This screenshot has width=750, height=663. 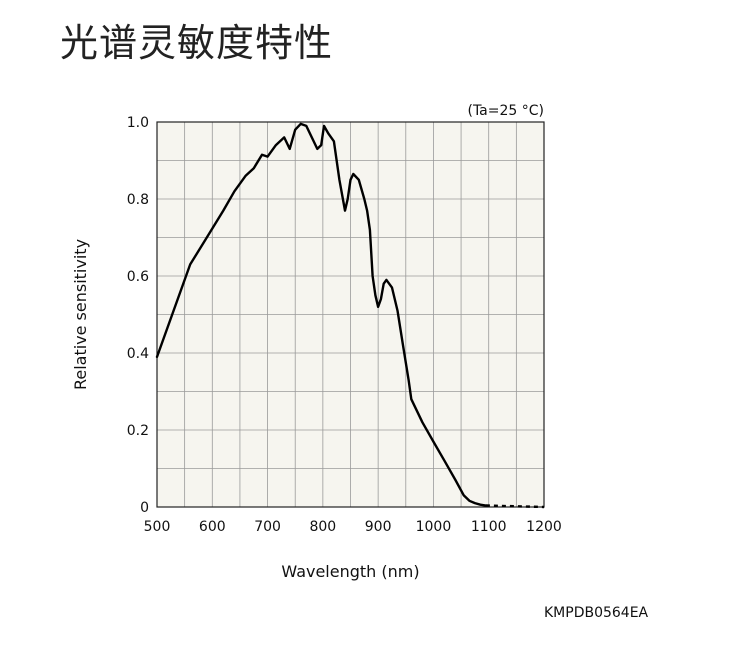 I want to click on x-tick-label: 800, so click(x=322, y=527).